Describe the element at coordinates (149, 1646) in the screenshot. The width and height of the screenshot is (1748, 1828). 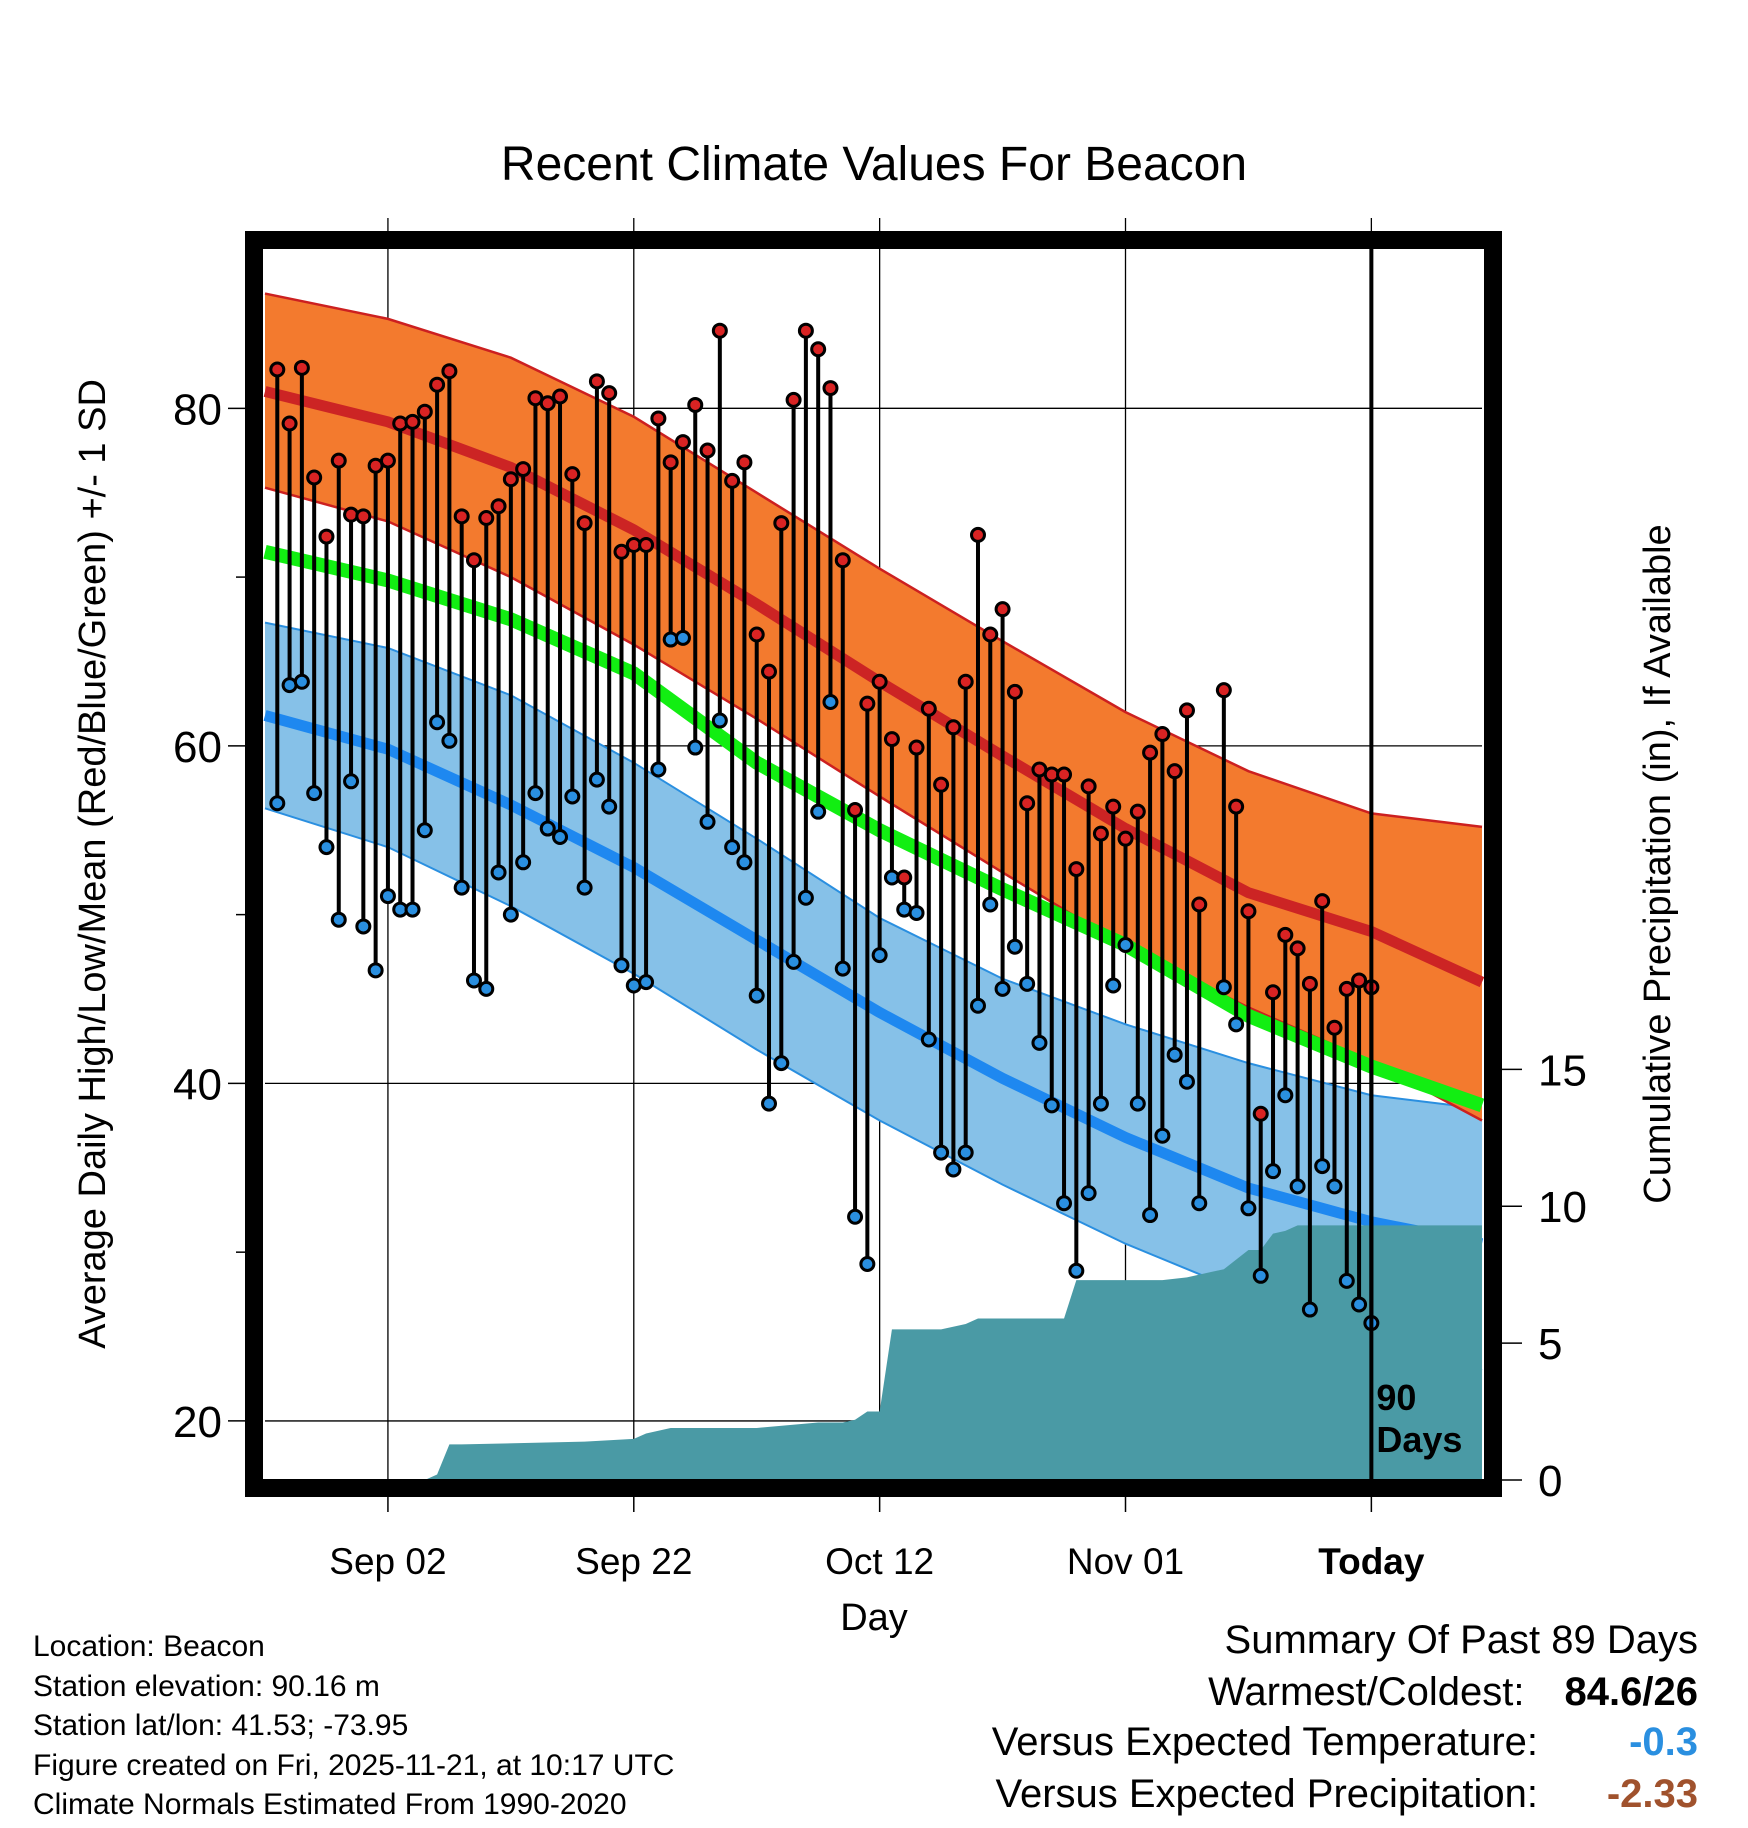
I see `footer-location: Location: Beacon` at that location.